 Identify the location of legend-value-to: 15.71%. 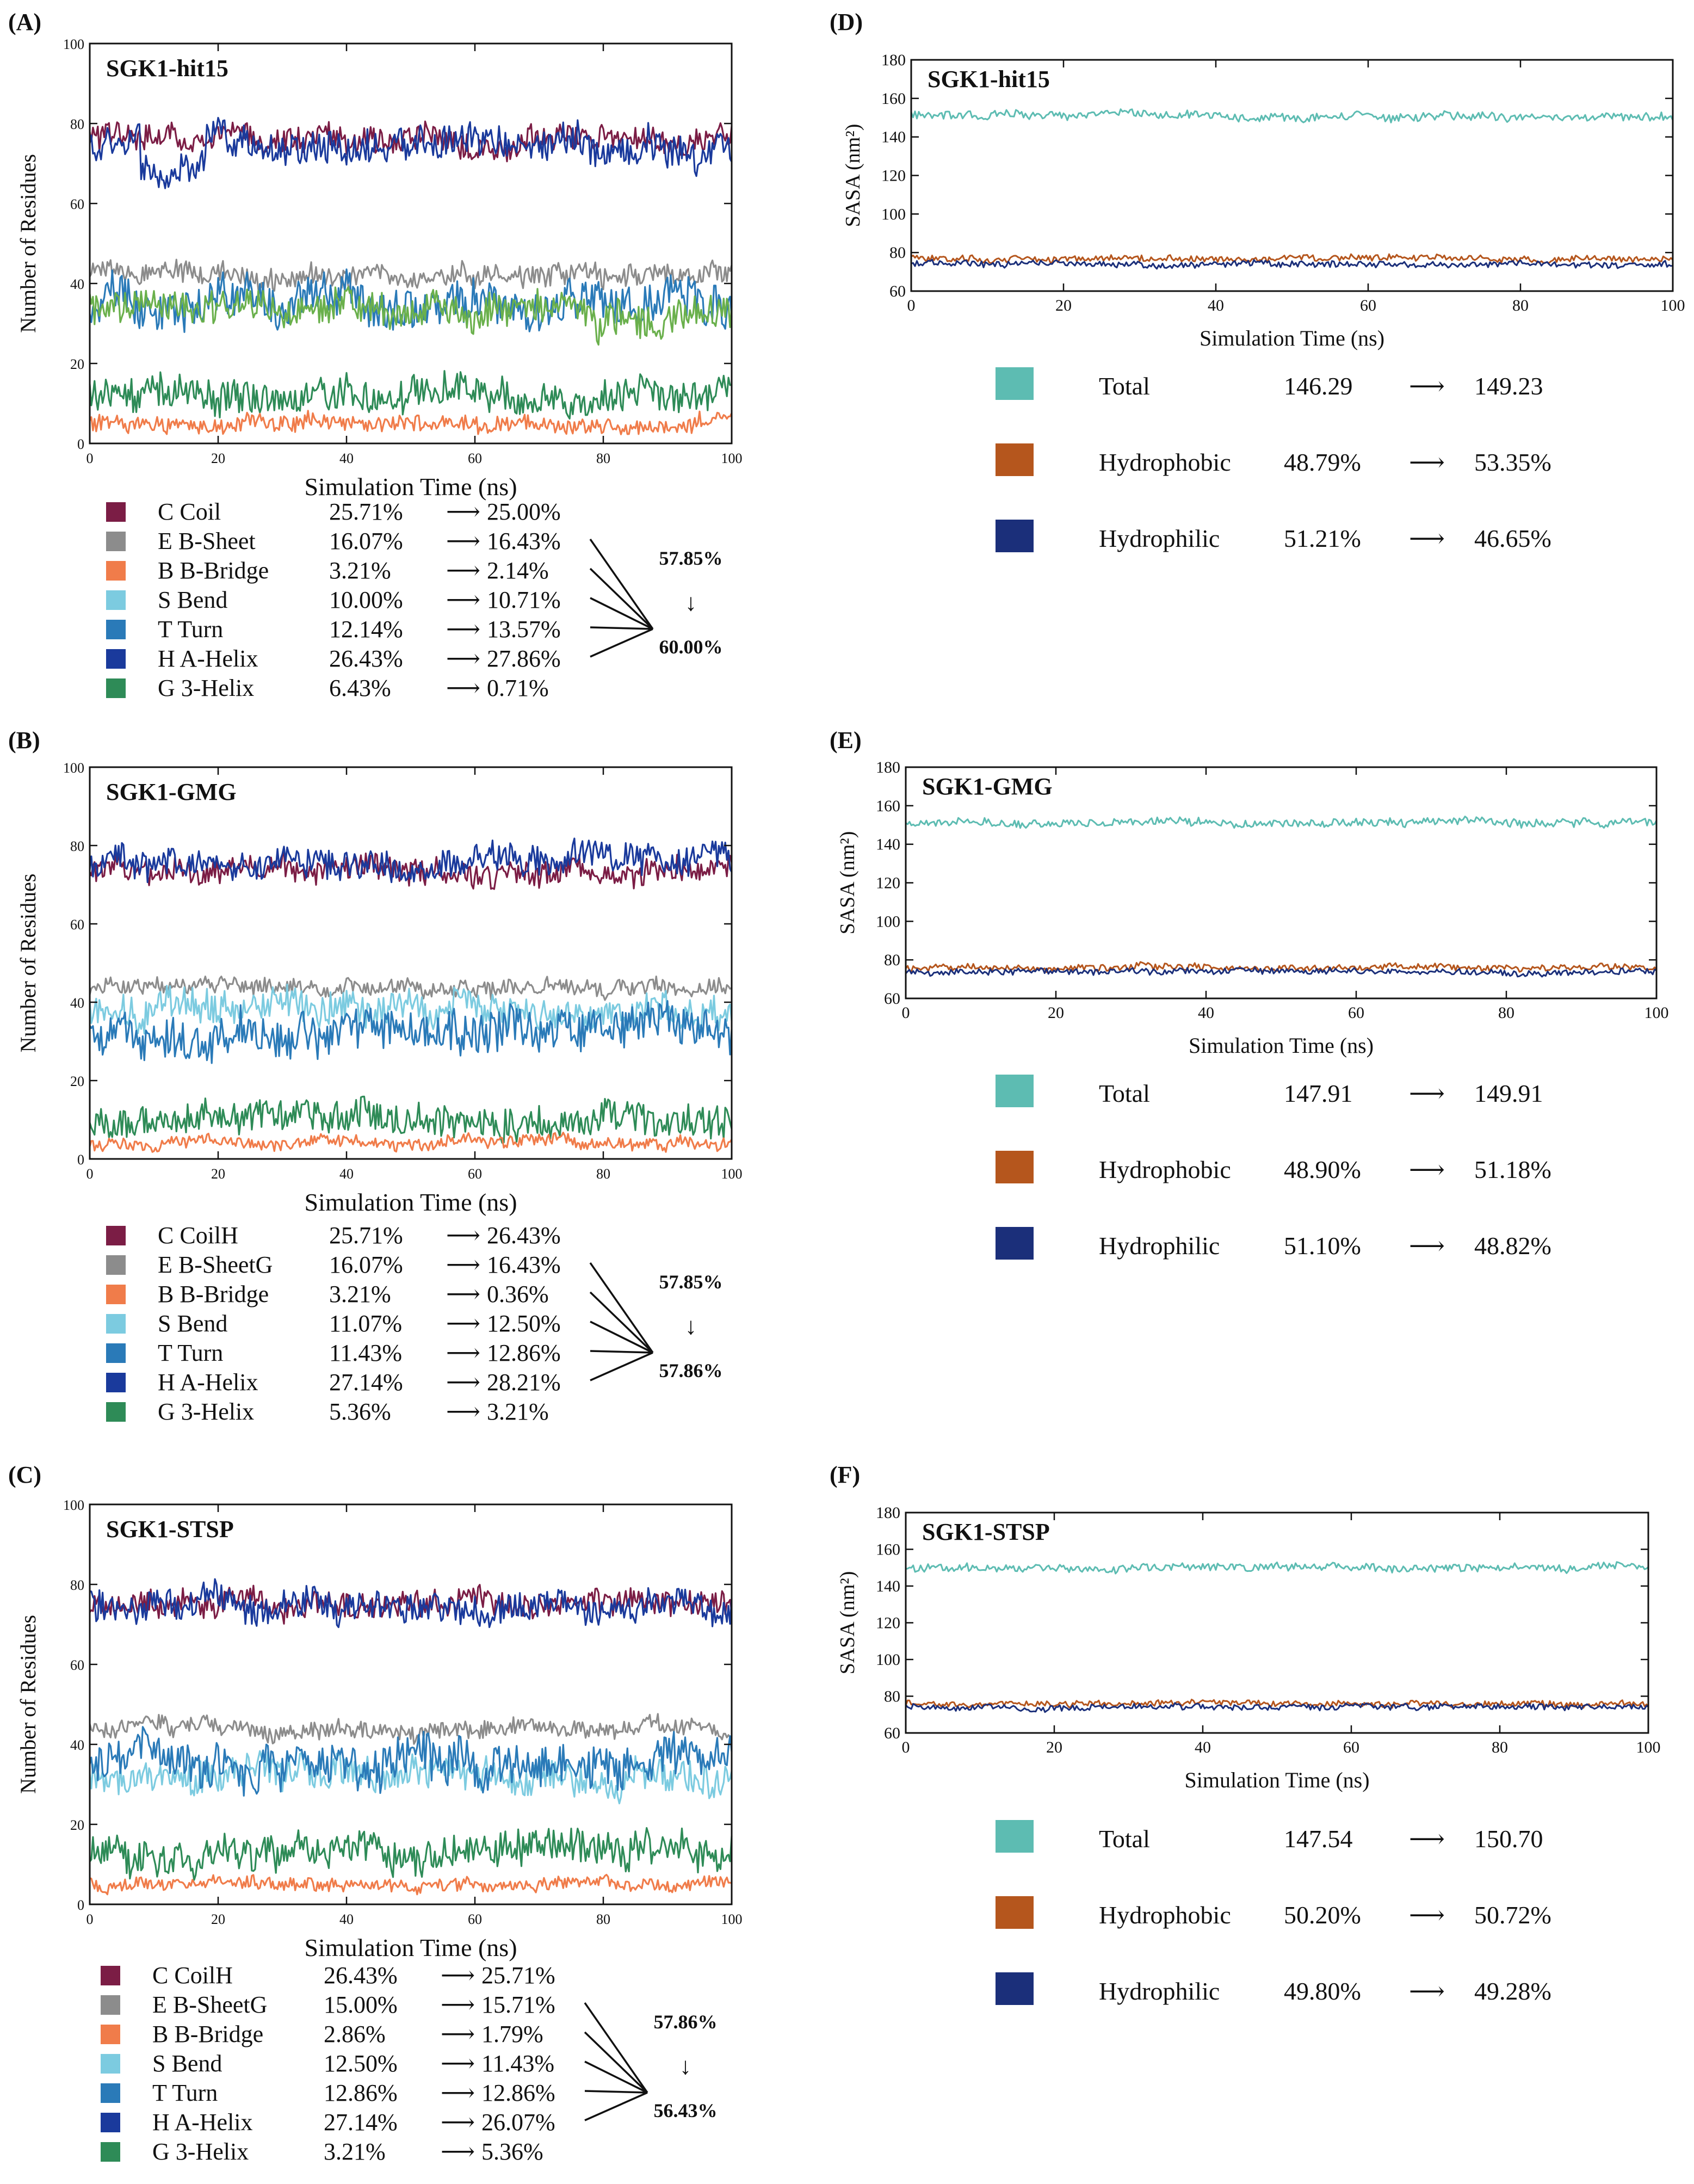
(518, 2004).